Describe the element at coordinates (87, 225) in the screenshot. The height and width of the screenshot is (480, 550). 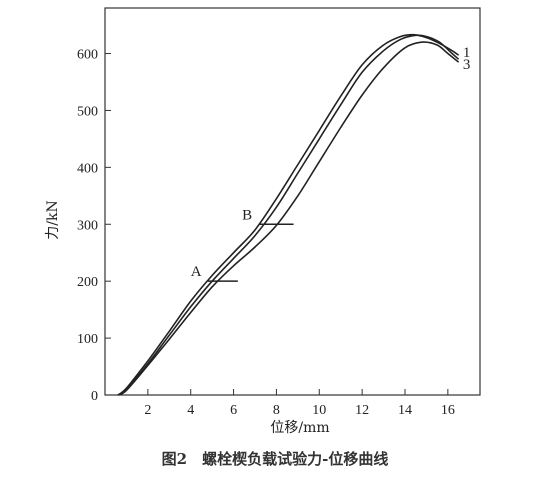
I see `y-tick-label: 300` at that location.